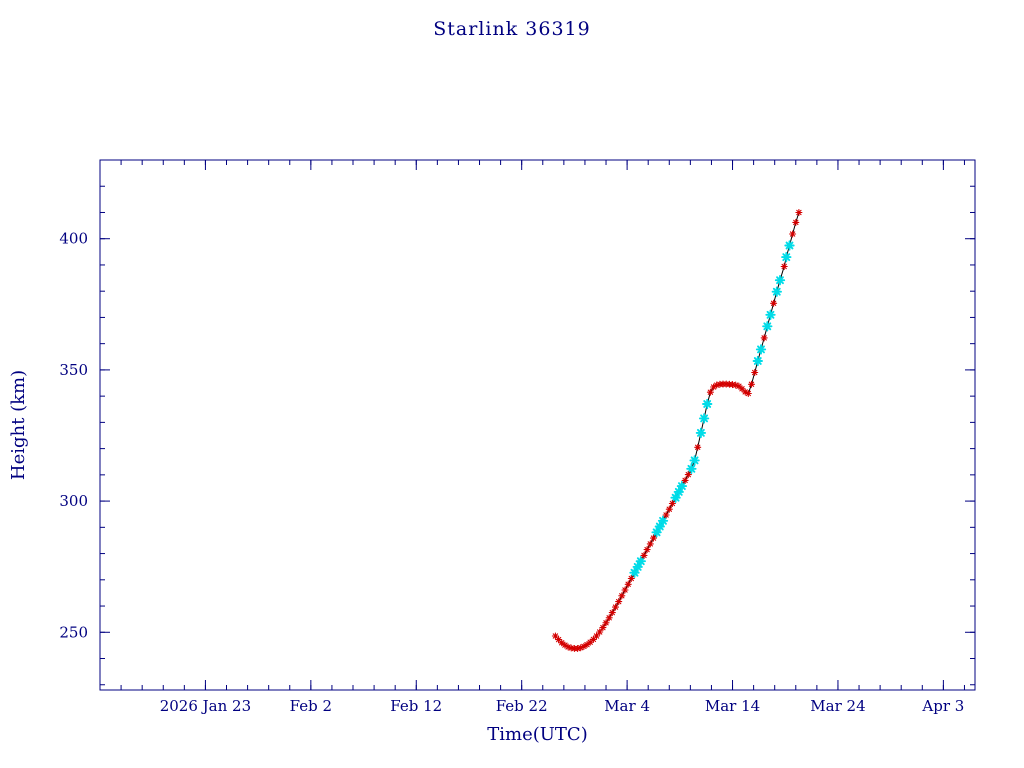 The image size is (1024, 768). What do you see at coordinates (627, 706) in the screenshot?
I see `x-axis-tick-label: Mar 4` at bounding box center [627, 706].